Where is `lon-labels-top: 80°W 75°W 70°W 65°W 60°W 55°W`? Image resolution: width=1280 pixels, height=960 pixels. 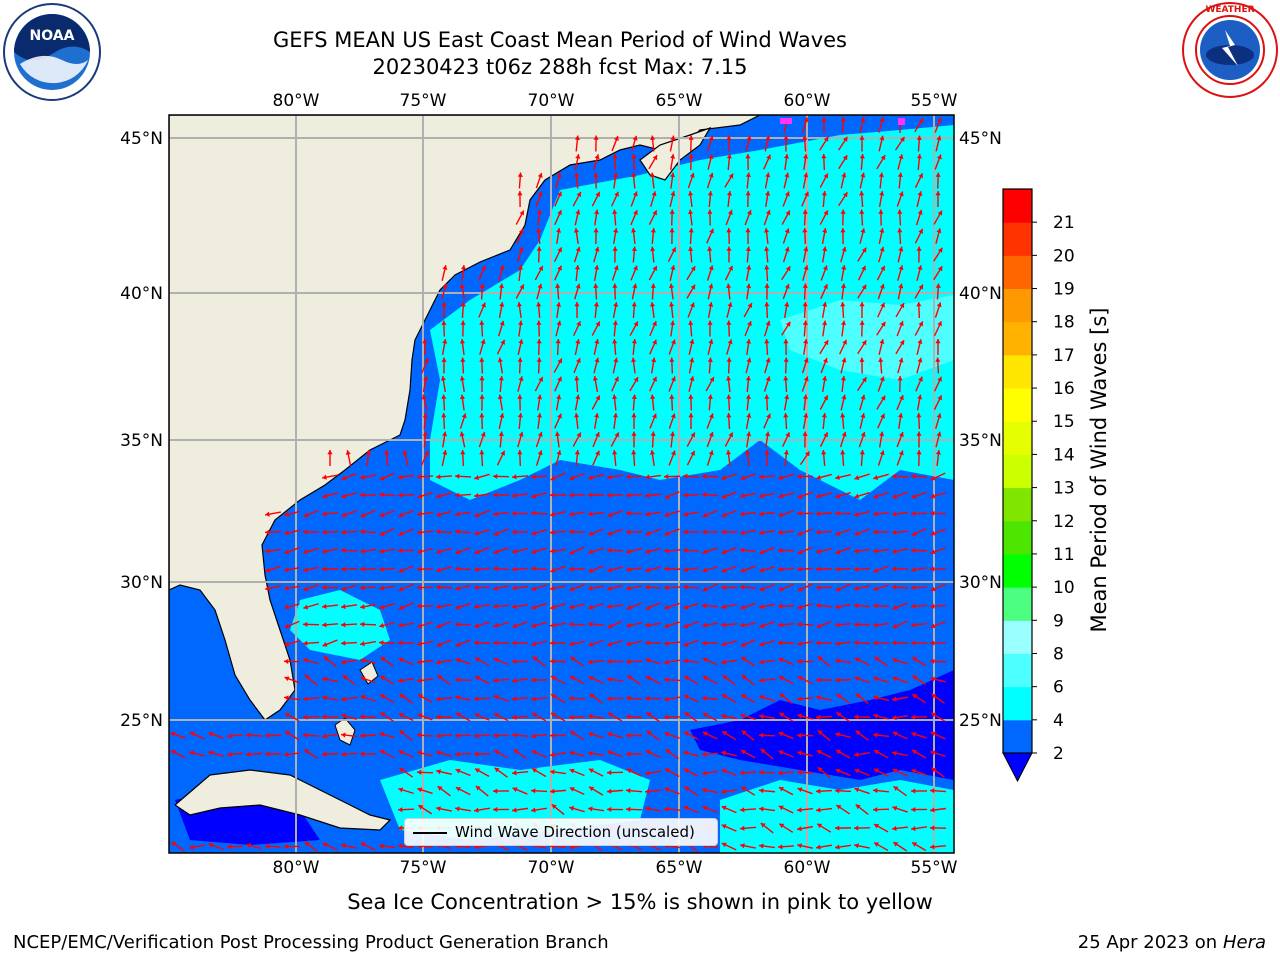 lon-labels-top: 80°W 75°W 70°W 65°W 60°W 55°W is located at coordinates (615, 101).